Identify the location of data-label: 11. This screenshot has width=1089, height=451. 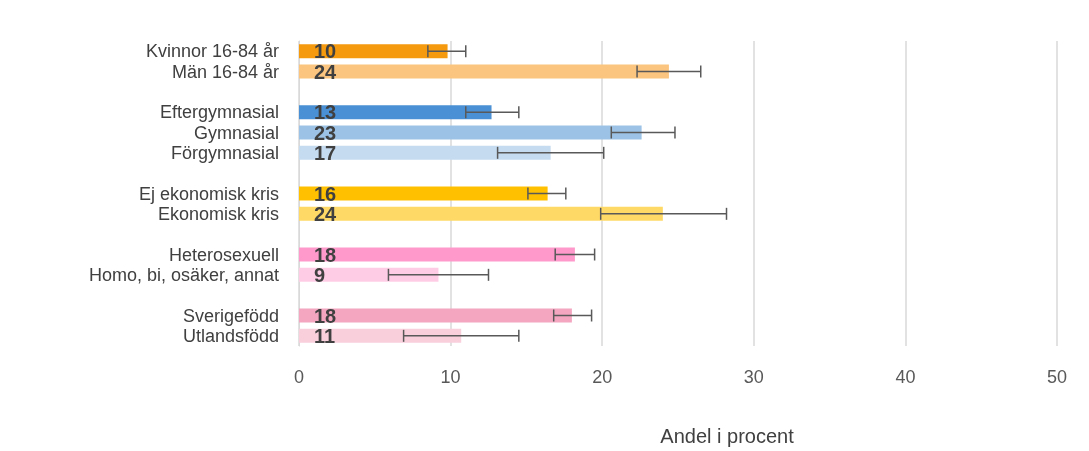
(325, 335).